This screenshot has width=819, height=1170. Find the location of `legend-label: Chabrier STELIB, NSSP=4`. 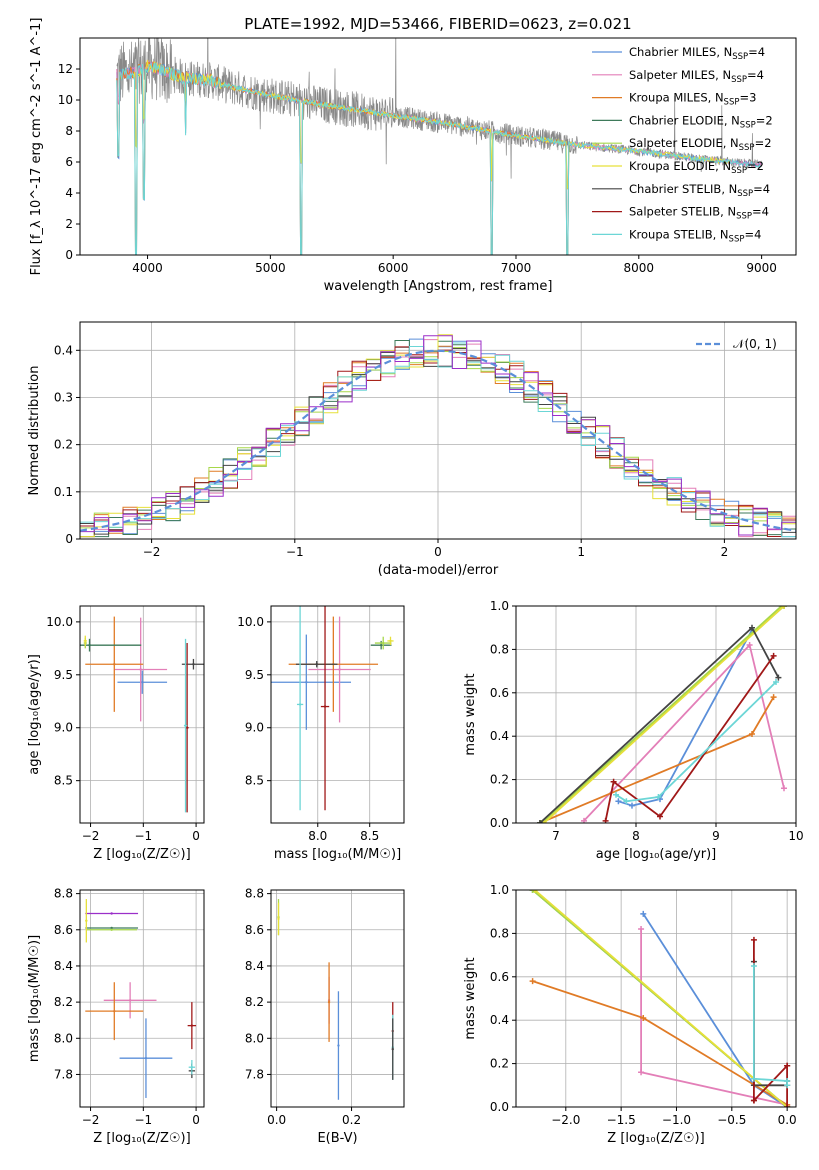

legend-label: Chabrier STELIB, NSSP=4 is located at coordinates (699, 190).